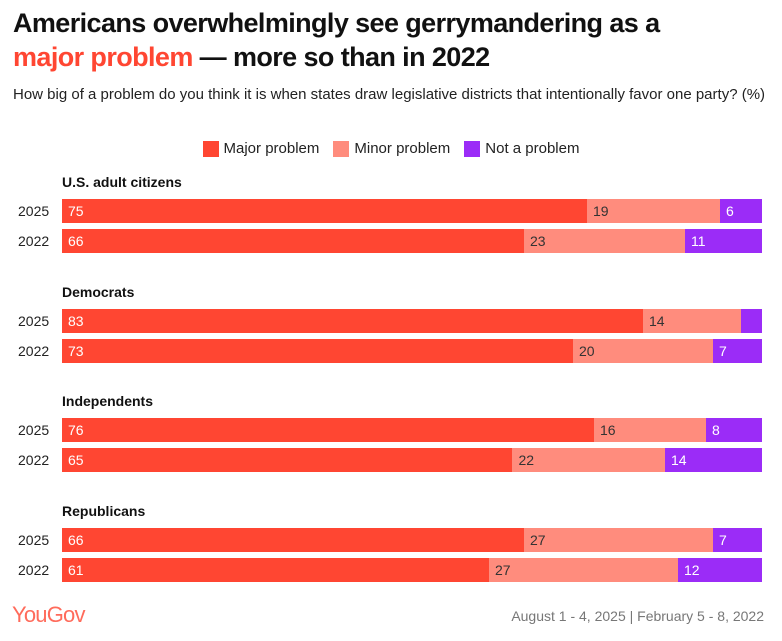  Describe the element at coordinates (103, 57) in the screenshot. I see `title-highlight: major problem` at that location.